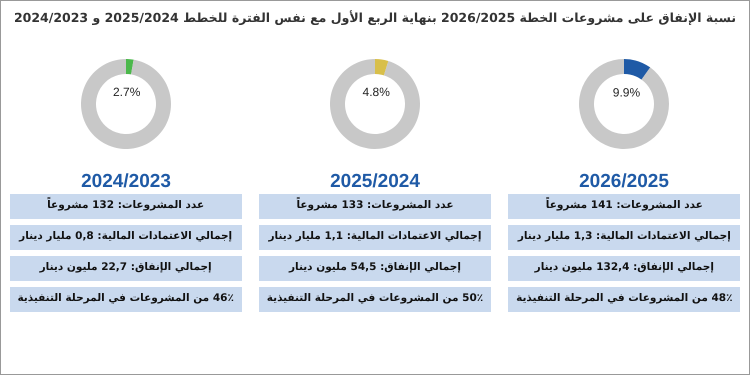 The height and width of the screenshot is (375, 750). Describe the element at coordinates (374, 299) in the screenshot. I see `text: 50٪ من المشروعات في المرحلة التنفيذية` at that location.